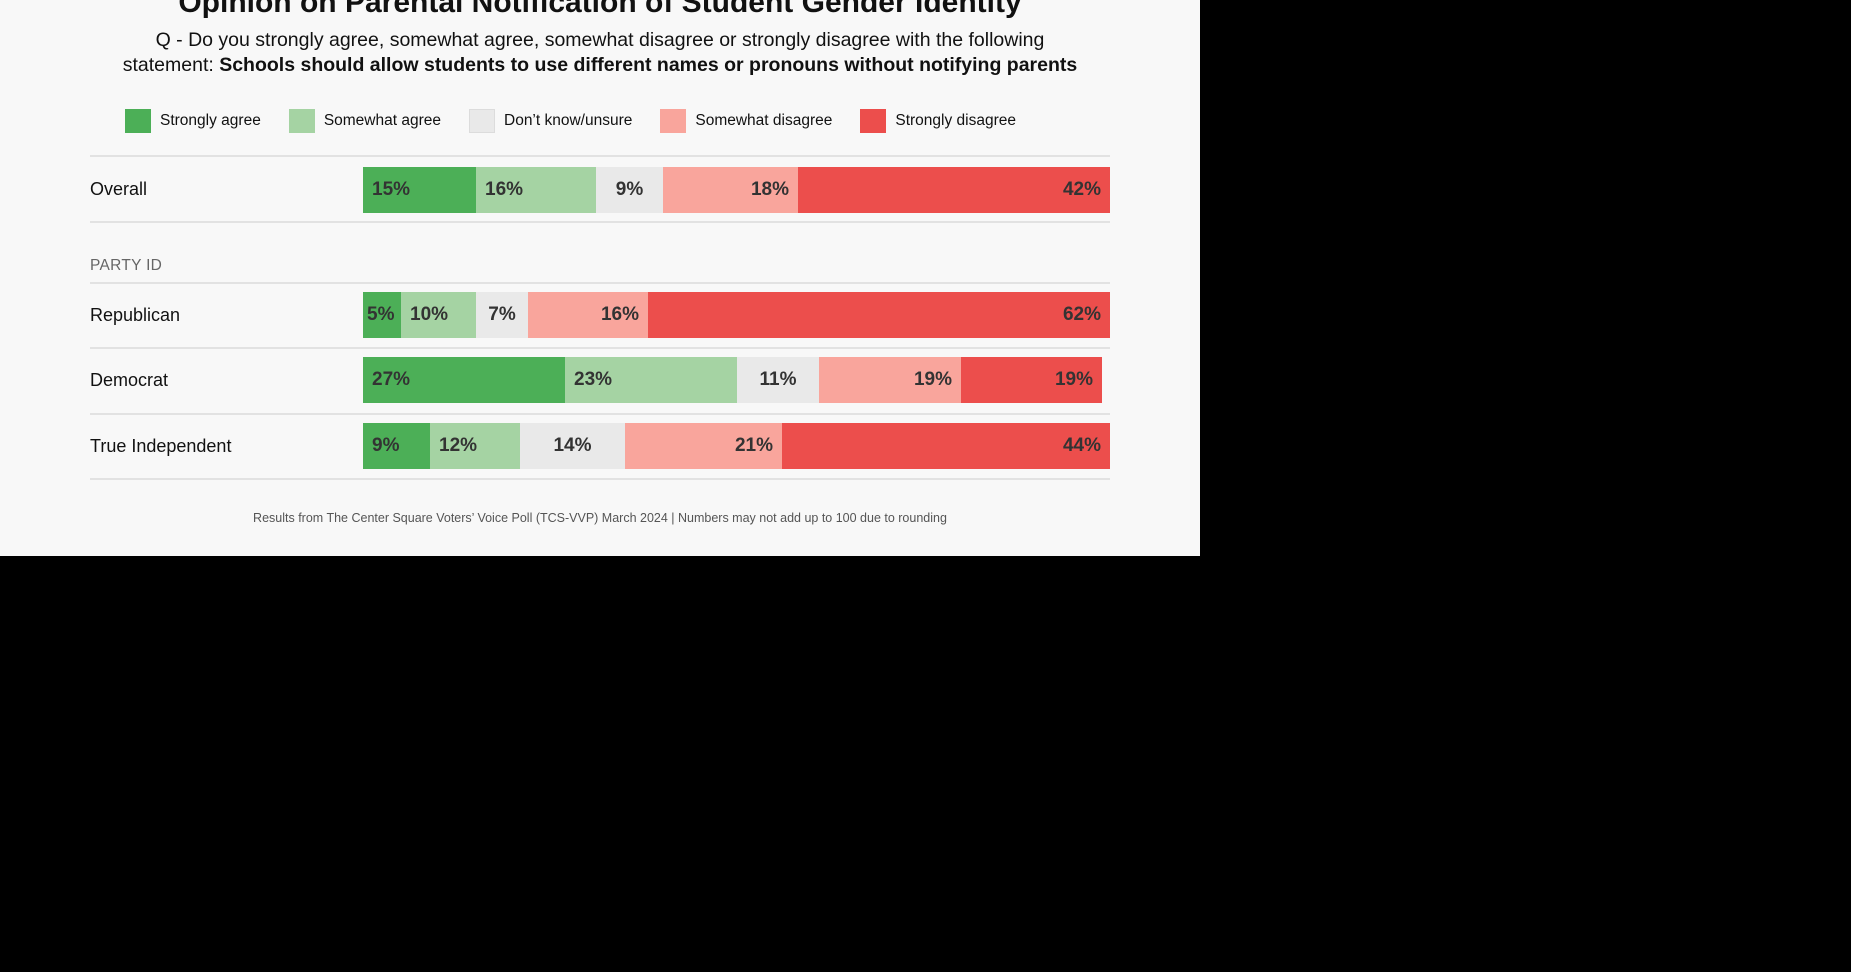 This screenshot has width=1851, height=972. Describe the element at coordinates (119, 189) in the screenshot. I see `row-label-overall: Overall` at that location.